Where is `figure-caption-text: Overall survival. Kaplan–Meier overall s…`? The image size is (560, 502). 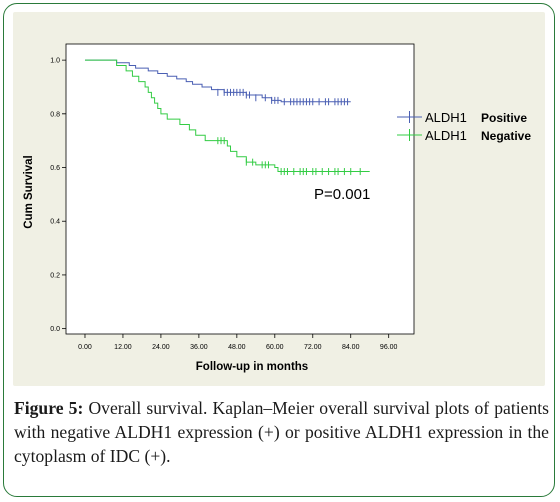 figure-caption-text: Overall survival. Kaplan–Meier overall s… is located at coordinates (281, 432).